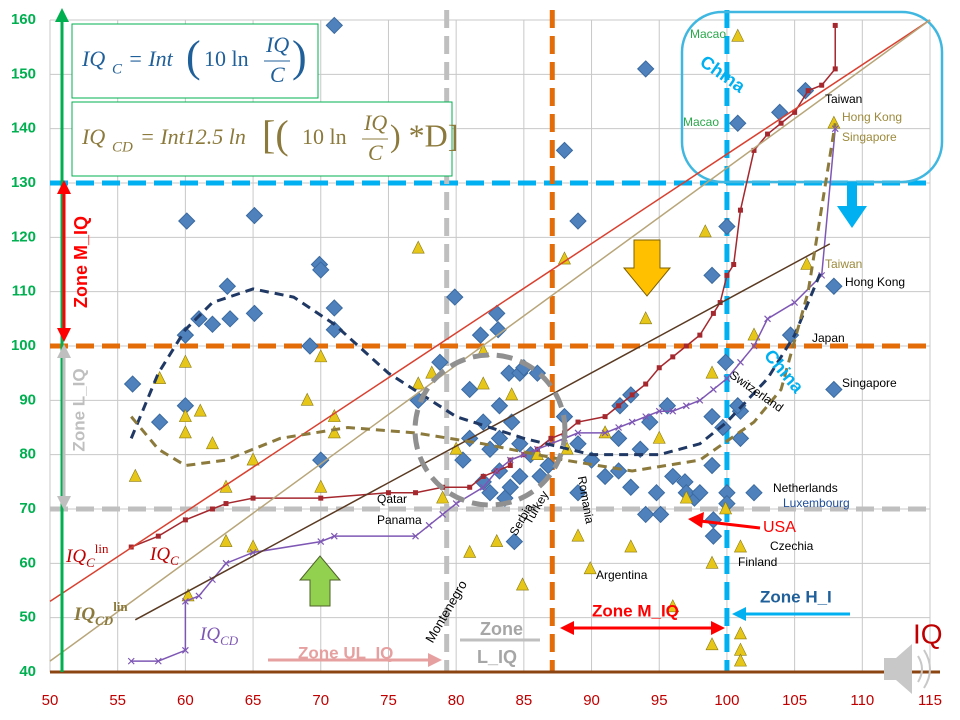 The width and height of the screenshot is (960, 720). I want to click on y-axis-arrow, so click(62, 15).